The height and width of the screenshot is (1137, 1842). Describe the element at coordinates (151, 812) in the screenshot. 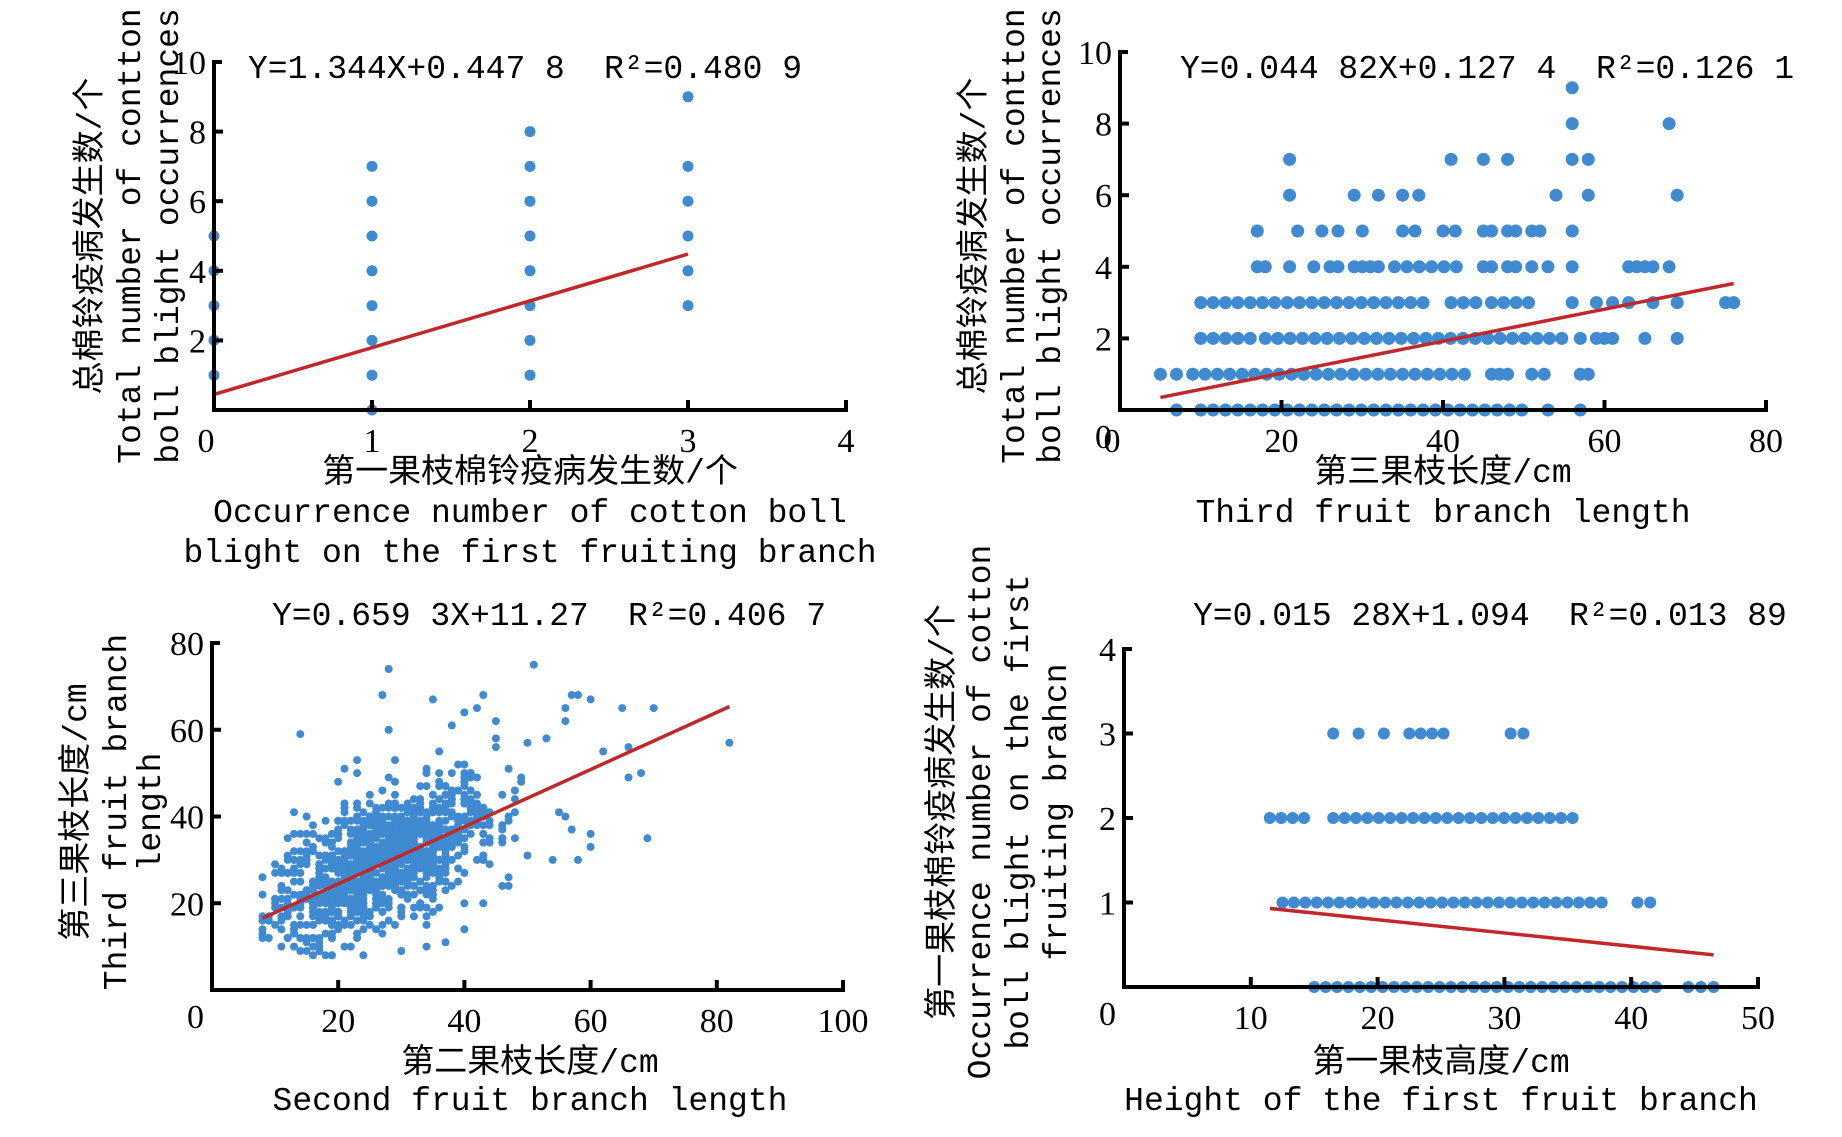

I see `y-axis-label: length` at that location.